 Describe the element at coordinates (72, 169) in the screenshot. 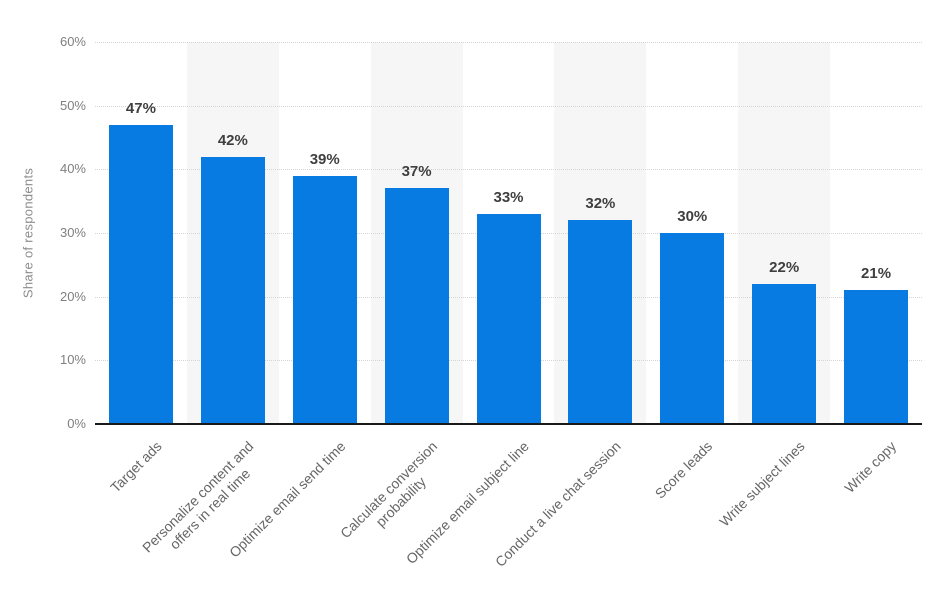

I see `y-axis-tick-label: 40%` at that location.